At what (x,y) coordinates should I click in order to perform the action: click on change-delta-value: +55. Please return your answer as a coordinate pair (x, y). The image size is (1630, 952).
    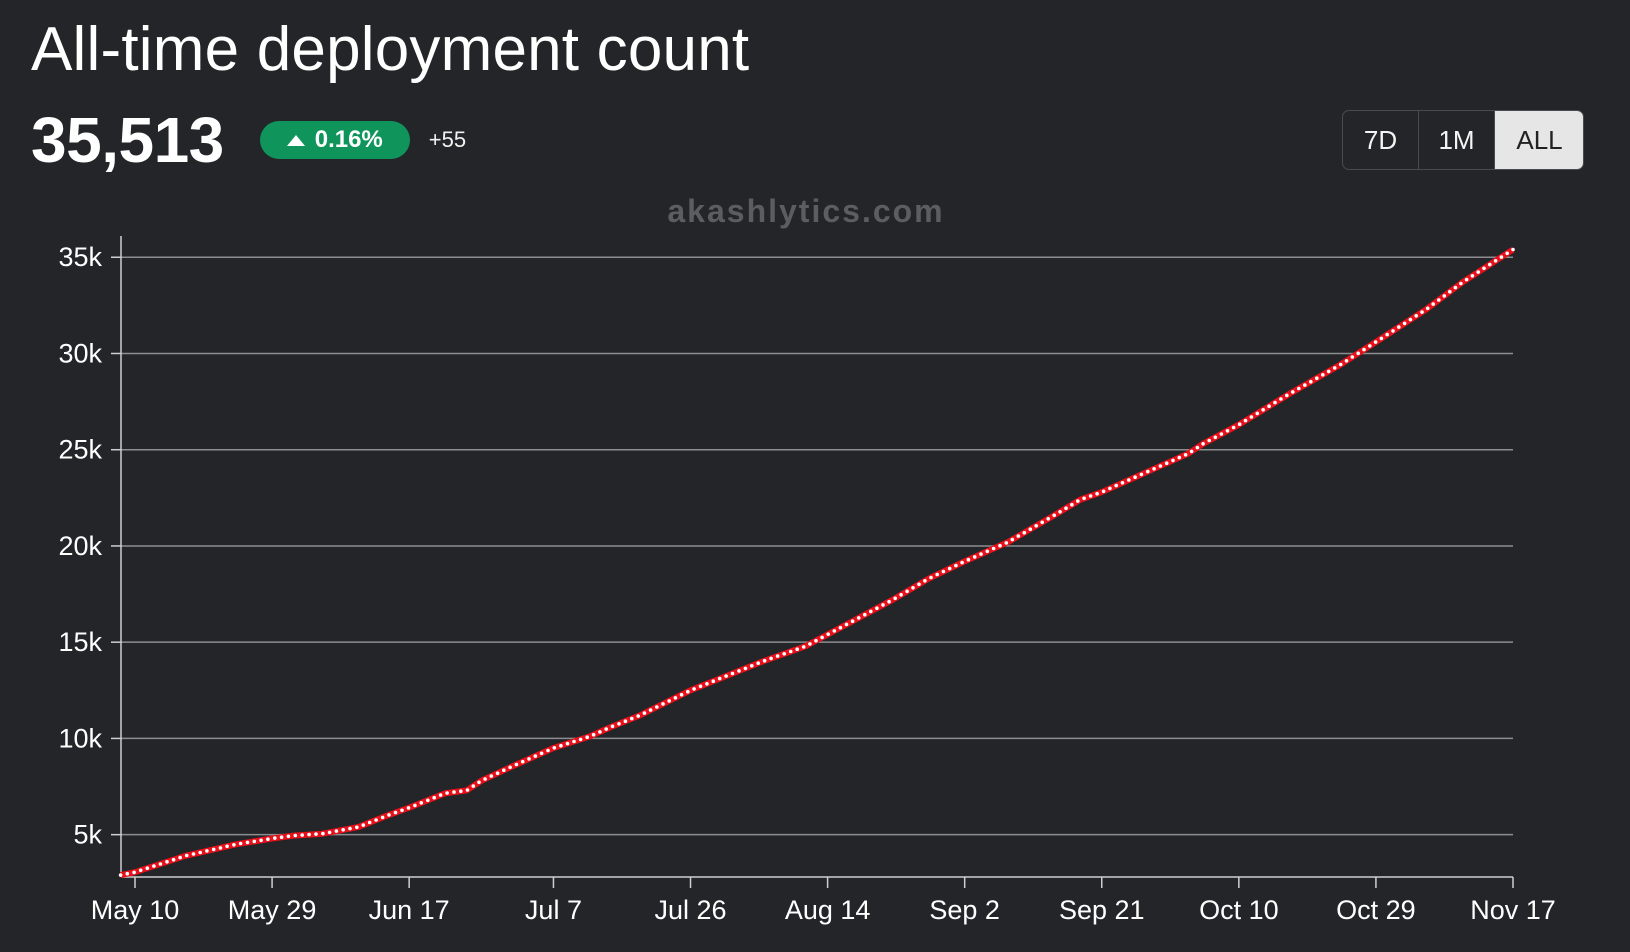
    Looking at the image, I should click on (447, 139).